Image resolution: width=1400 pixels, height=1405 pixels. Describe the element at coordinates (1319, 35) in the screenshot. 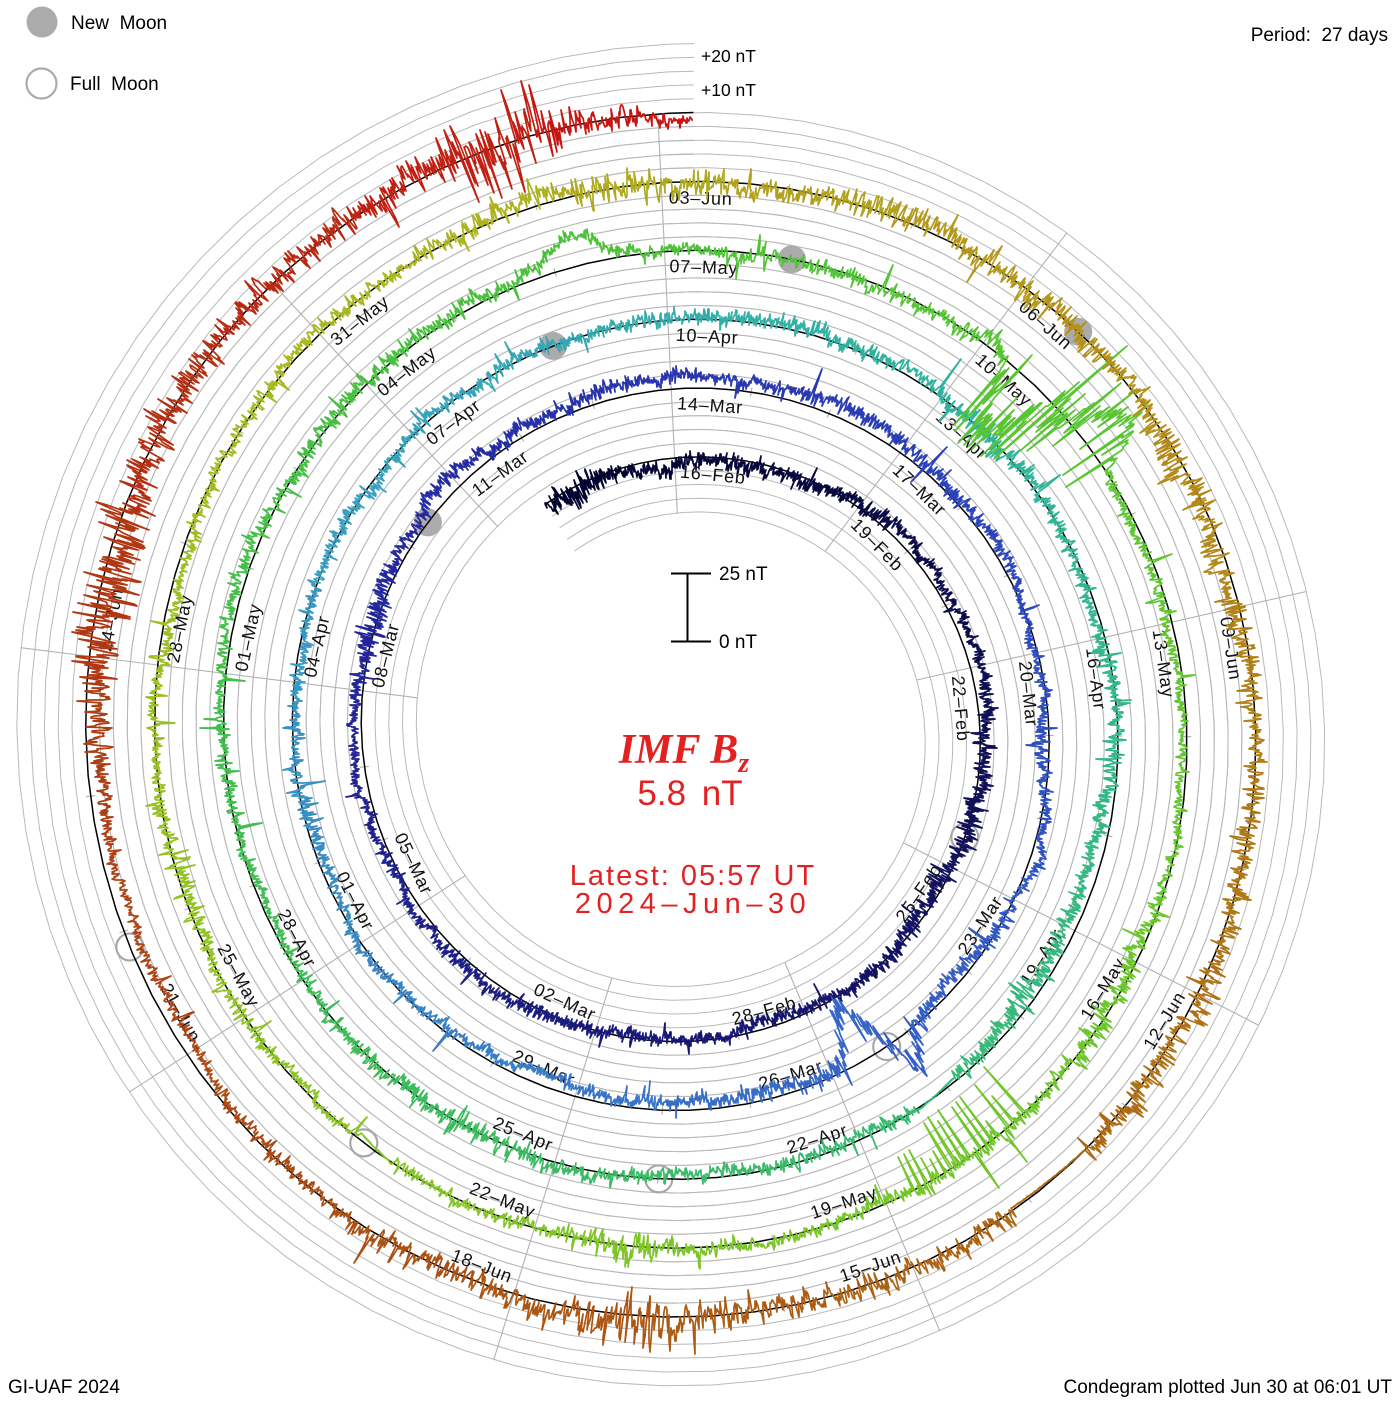

I see `svg-text: Period: 27 days` at that location.